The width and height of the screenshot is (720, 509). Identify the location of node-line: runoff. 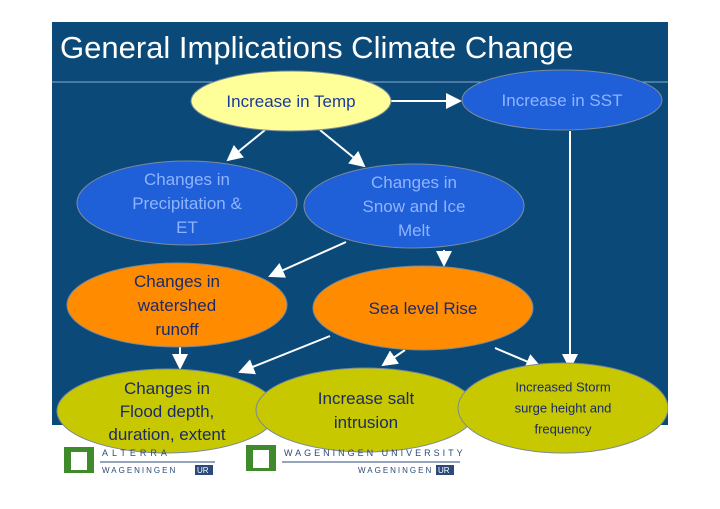
(176, 329).